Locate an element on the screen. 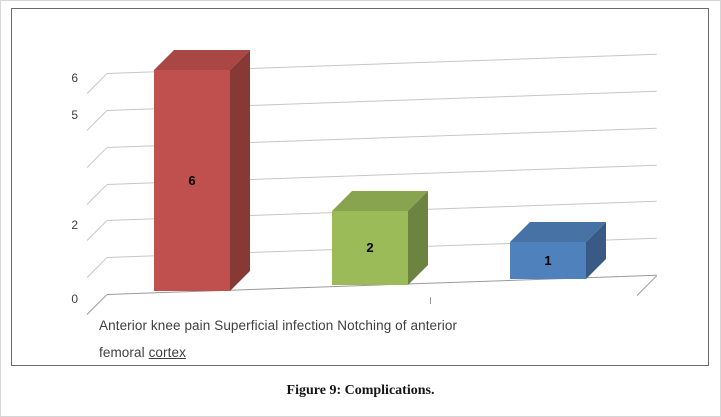 This screenshot has width=721, height=417. bar-notching-of-anterior-femoral-cortex: 1 is located at coordinates (558, 250).